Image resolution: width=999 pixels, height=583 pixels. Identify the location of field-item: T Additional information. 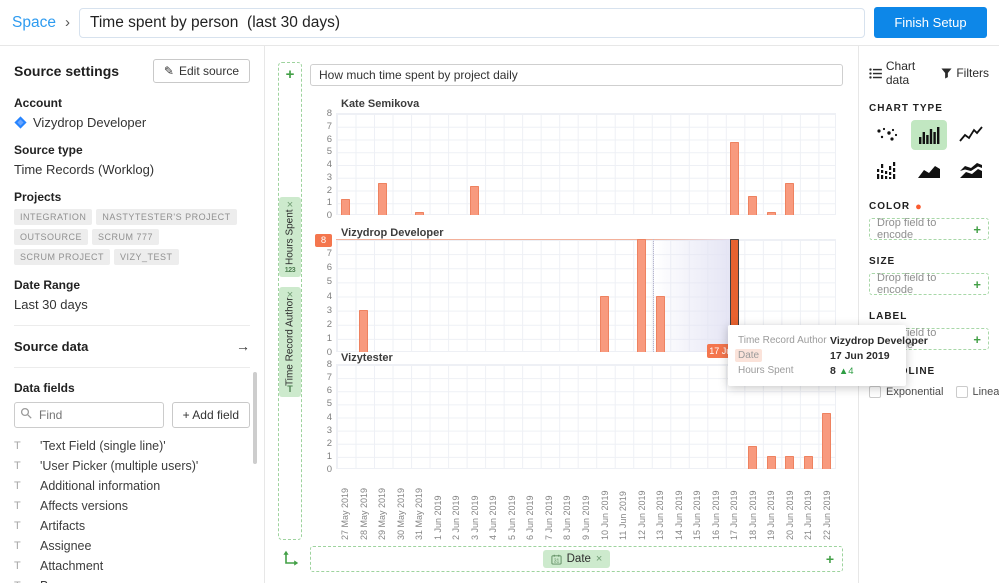
(132, 486).